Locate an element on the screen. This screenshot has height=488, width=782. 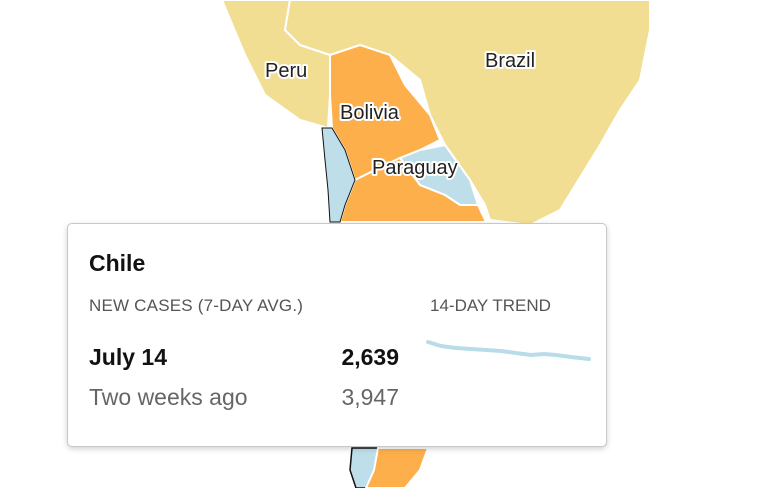
current-date: July 14 is located at coordinates (128, 357).